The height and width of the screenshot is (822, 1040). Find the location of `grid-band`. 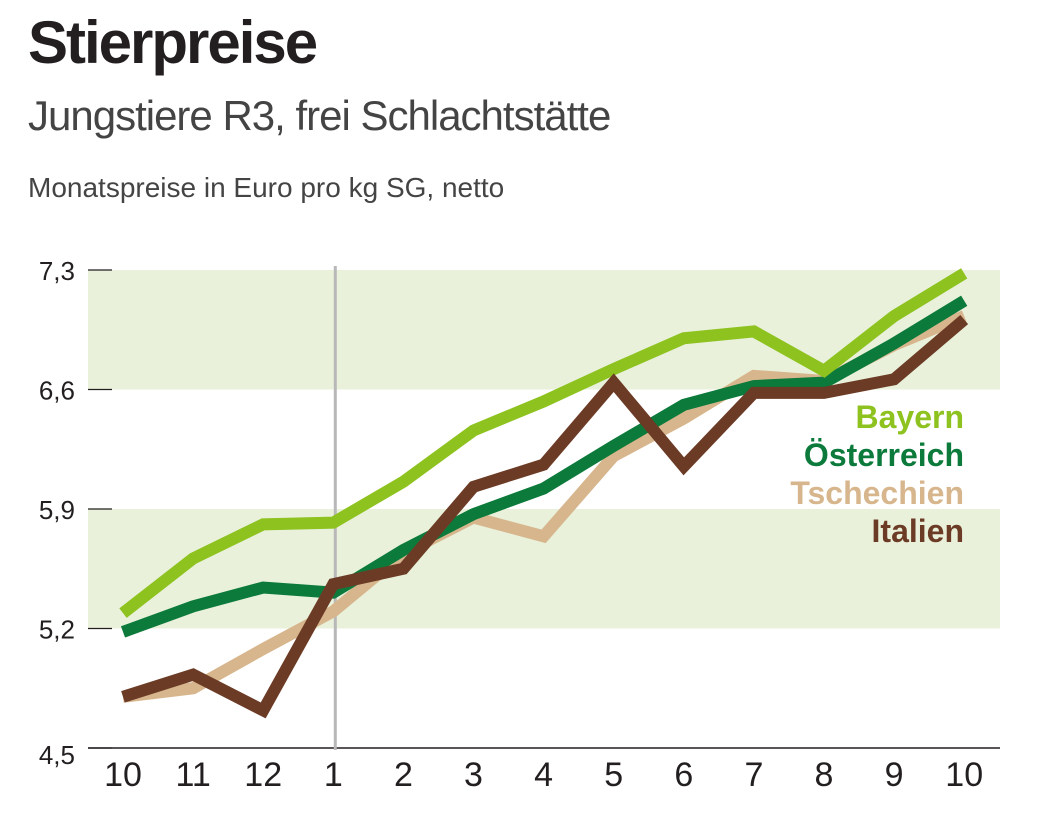

grid-band is located at coordinates (544, 330).